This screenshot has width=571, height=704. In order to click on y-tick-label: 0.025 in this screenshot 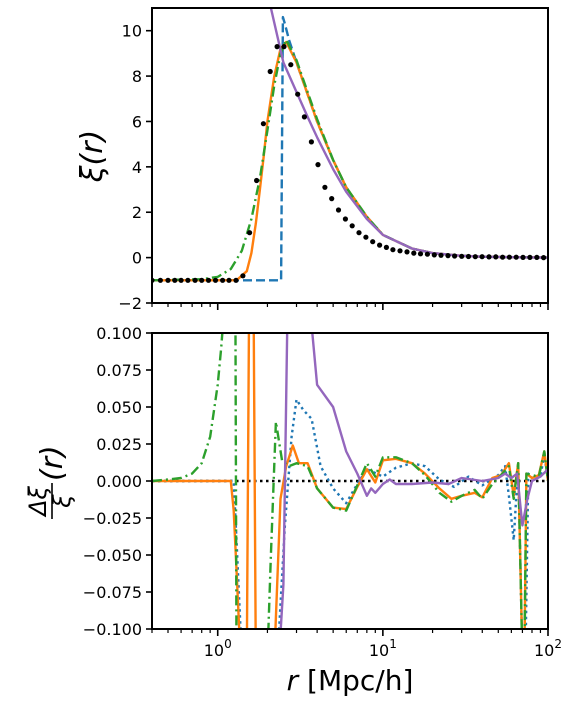, I will do `click(119, 444)`.